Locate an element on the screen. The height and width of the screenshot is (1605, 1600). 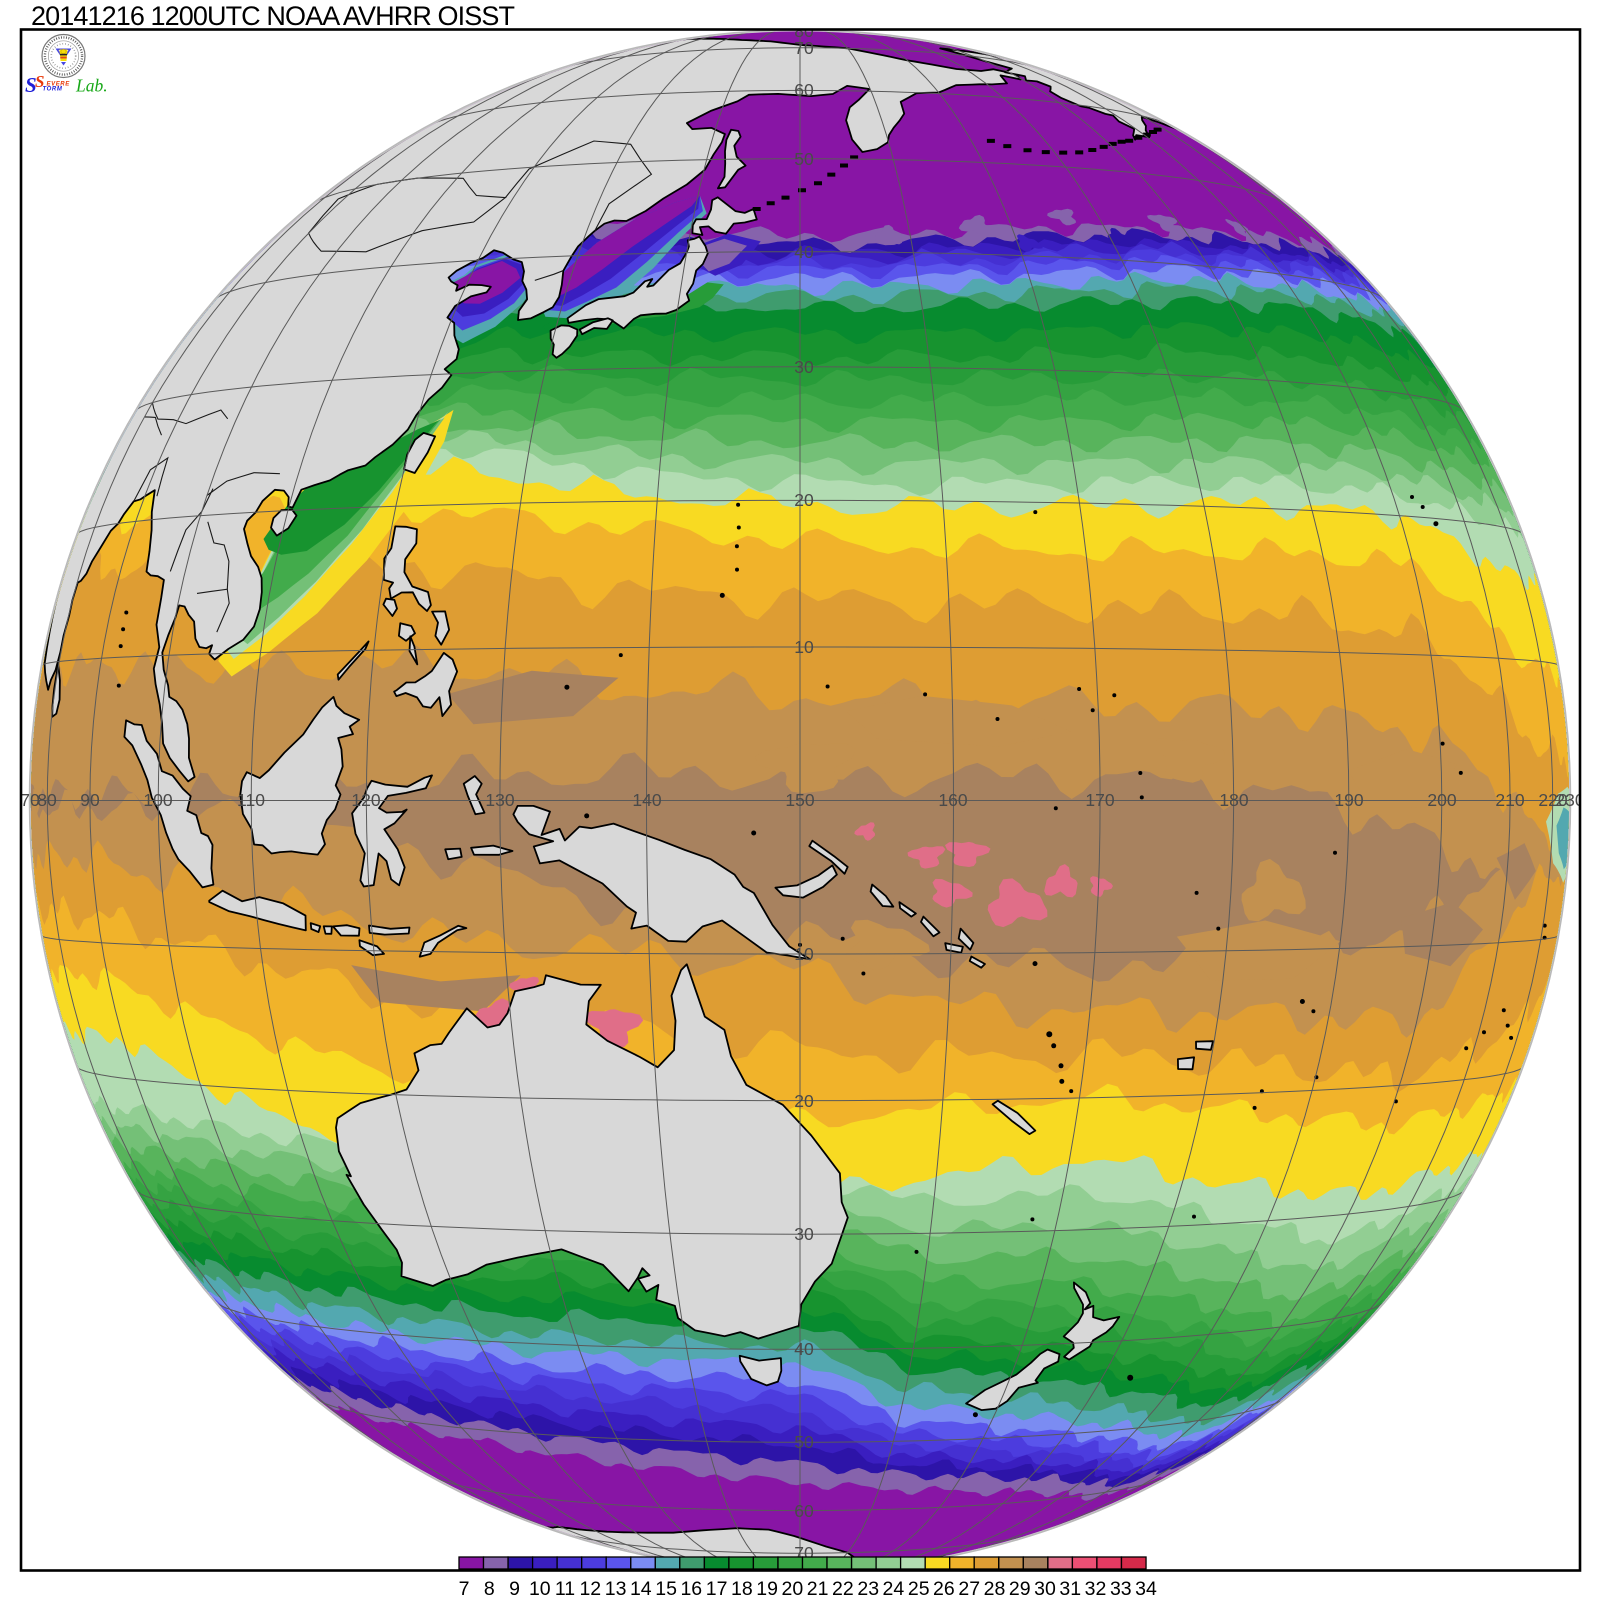
svg-text: 32 is located at coordinates (1096, 1589).